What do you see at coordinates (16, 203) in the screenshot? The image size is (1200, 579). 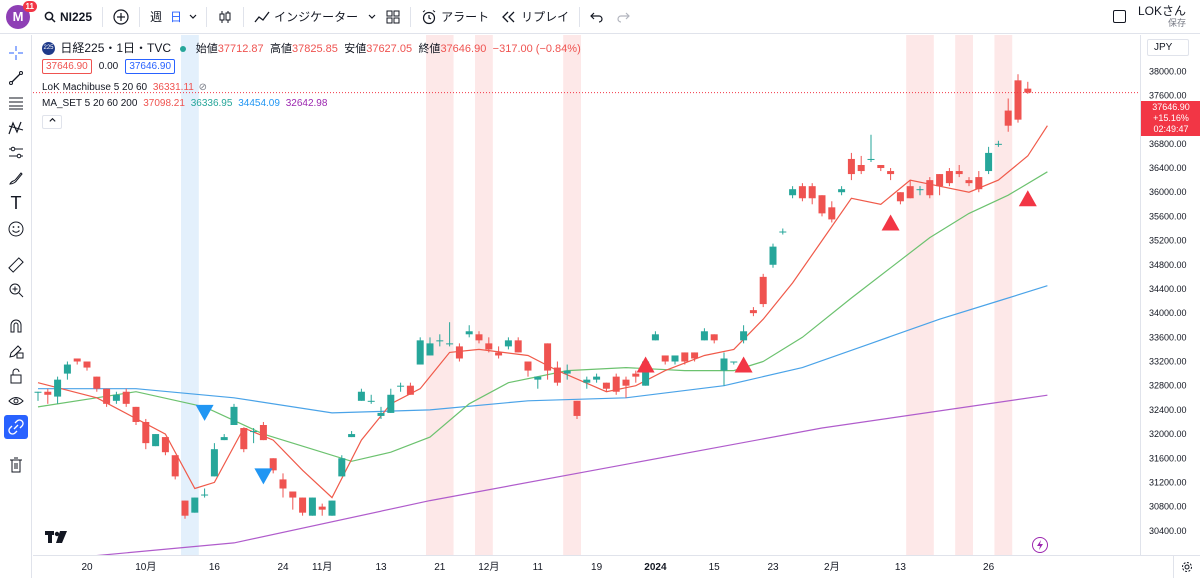 I see `text-tool: T` at bounding box center [16, 203].